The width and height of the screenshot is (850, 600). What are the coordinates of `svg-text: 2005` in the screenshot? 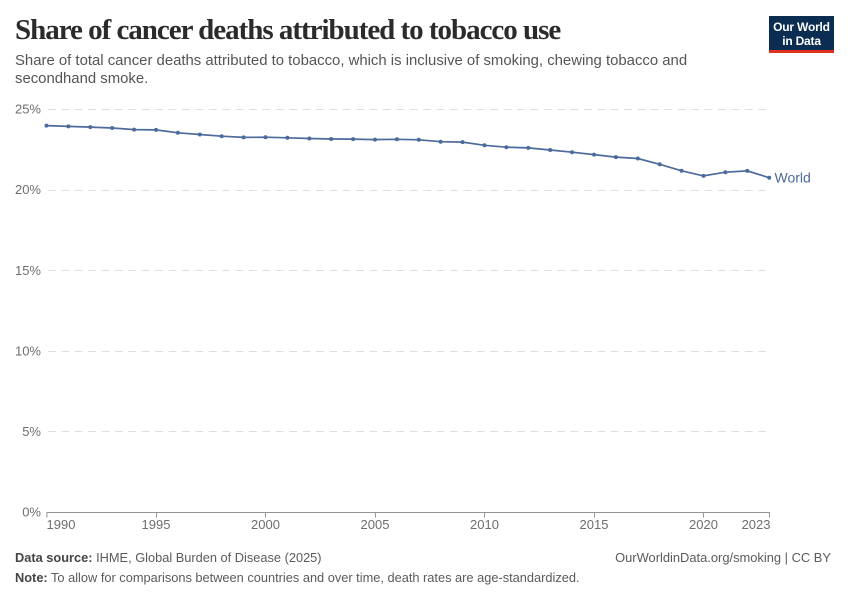 It's located at (375, 524).